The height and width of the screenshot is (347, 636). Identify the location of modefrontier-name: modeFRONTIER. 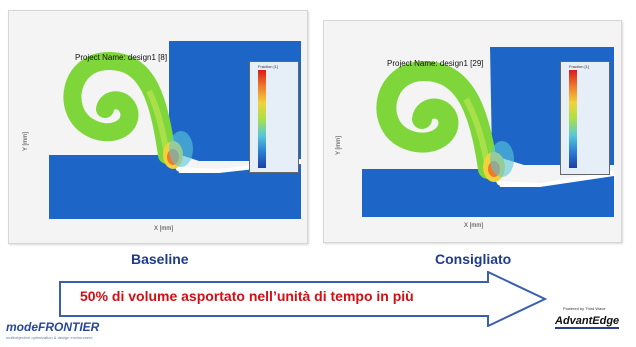
(53, 327).